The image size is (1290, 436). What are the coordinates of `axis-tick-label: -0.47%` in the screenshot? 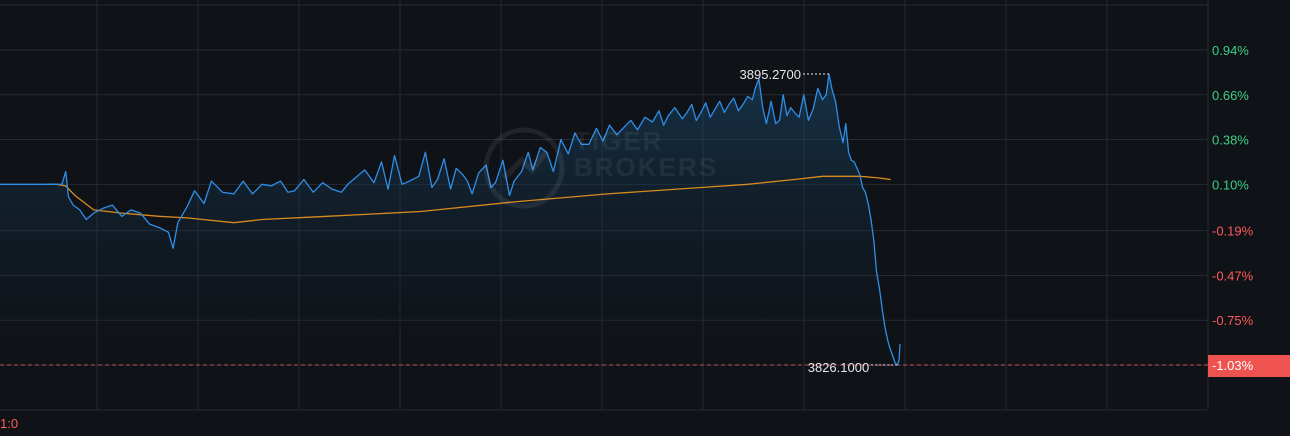 It's located at (1233, 275).